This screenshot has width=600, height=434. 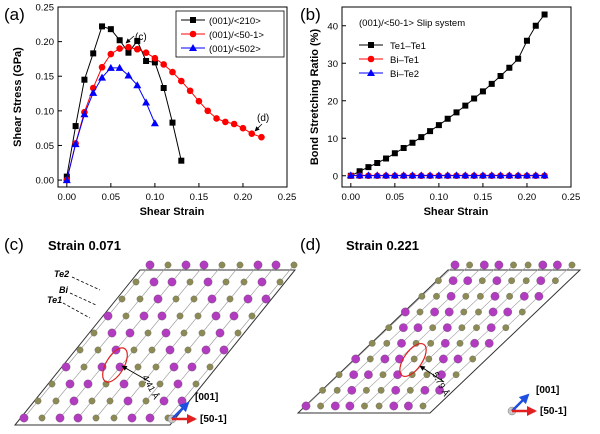 I want to click on structure-c-axis-up-arrow, so click(x=180, y=410).